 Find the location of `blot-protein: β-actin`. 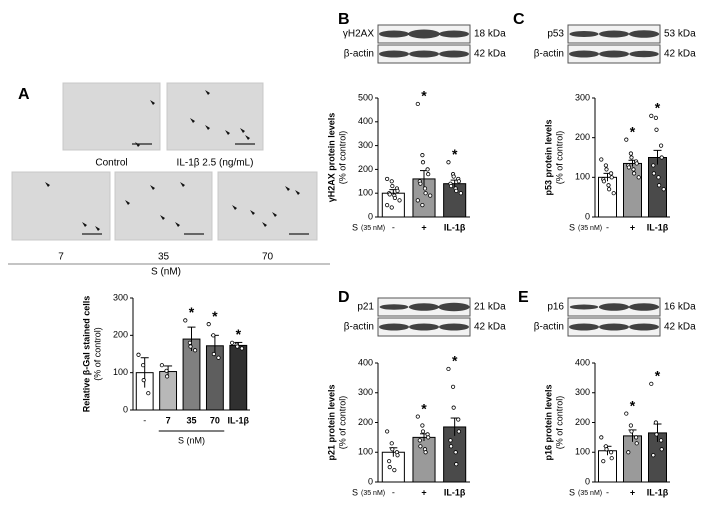

blot-protein: β-actin is located at coordinates (549, 327).